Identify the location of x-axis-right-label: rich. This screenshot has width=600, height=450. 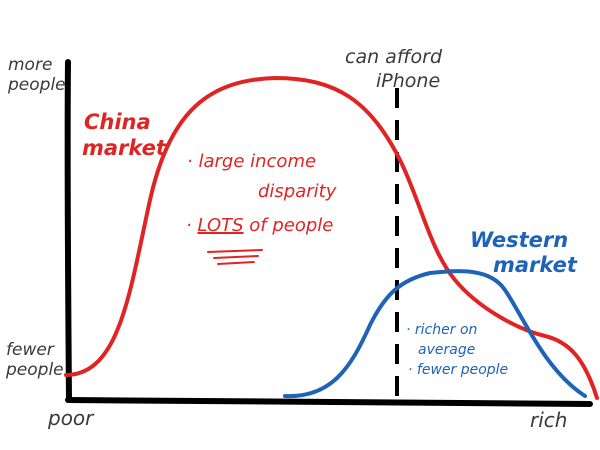
(549, 420).